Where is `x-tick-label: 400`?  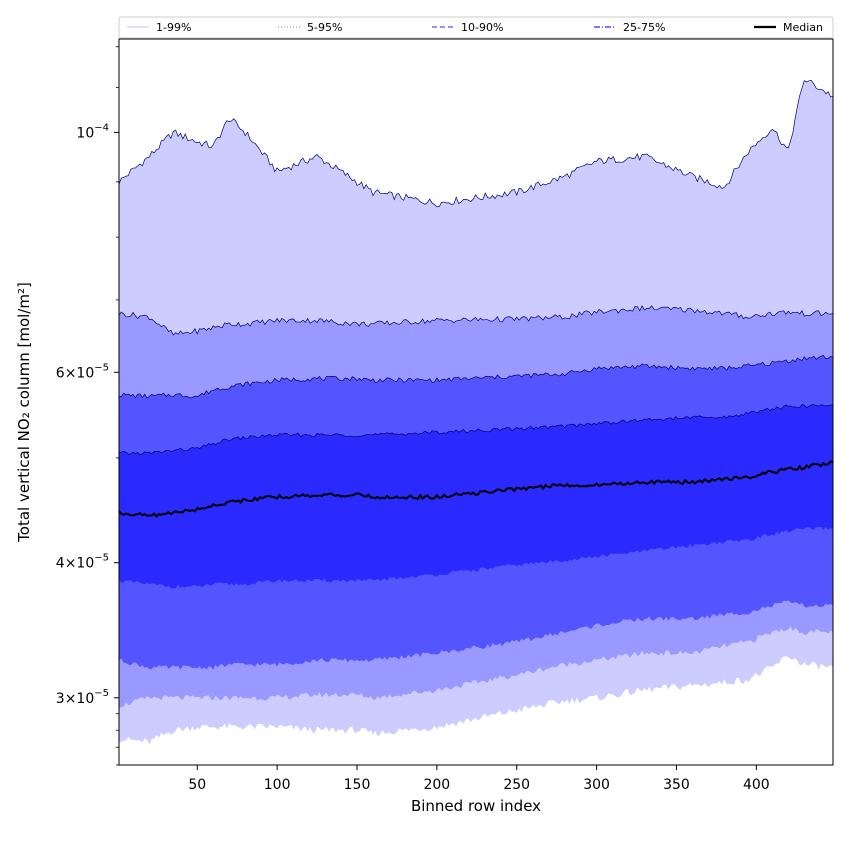
x-tick-label: 400 is located at coordinates (756, 785).